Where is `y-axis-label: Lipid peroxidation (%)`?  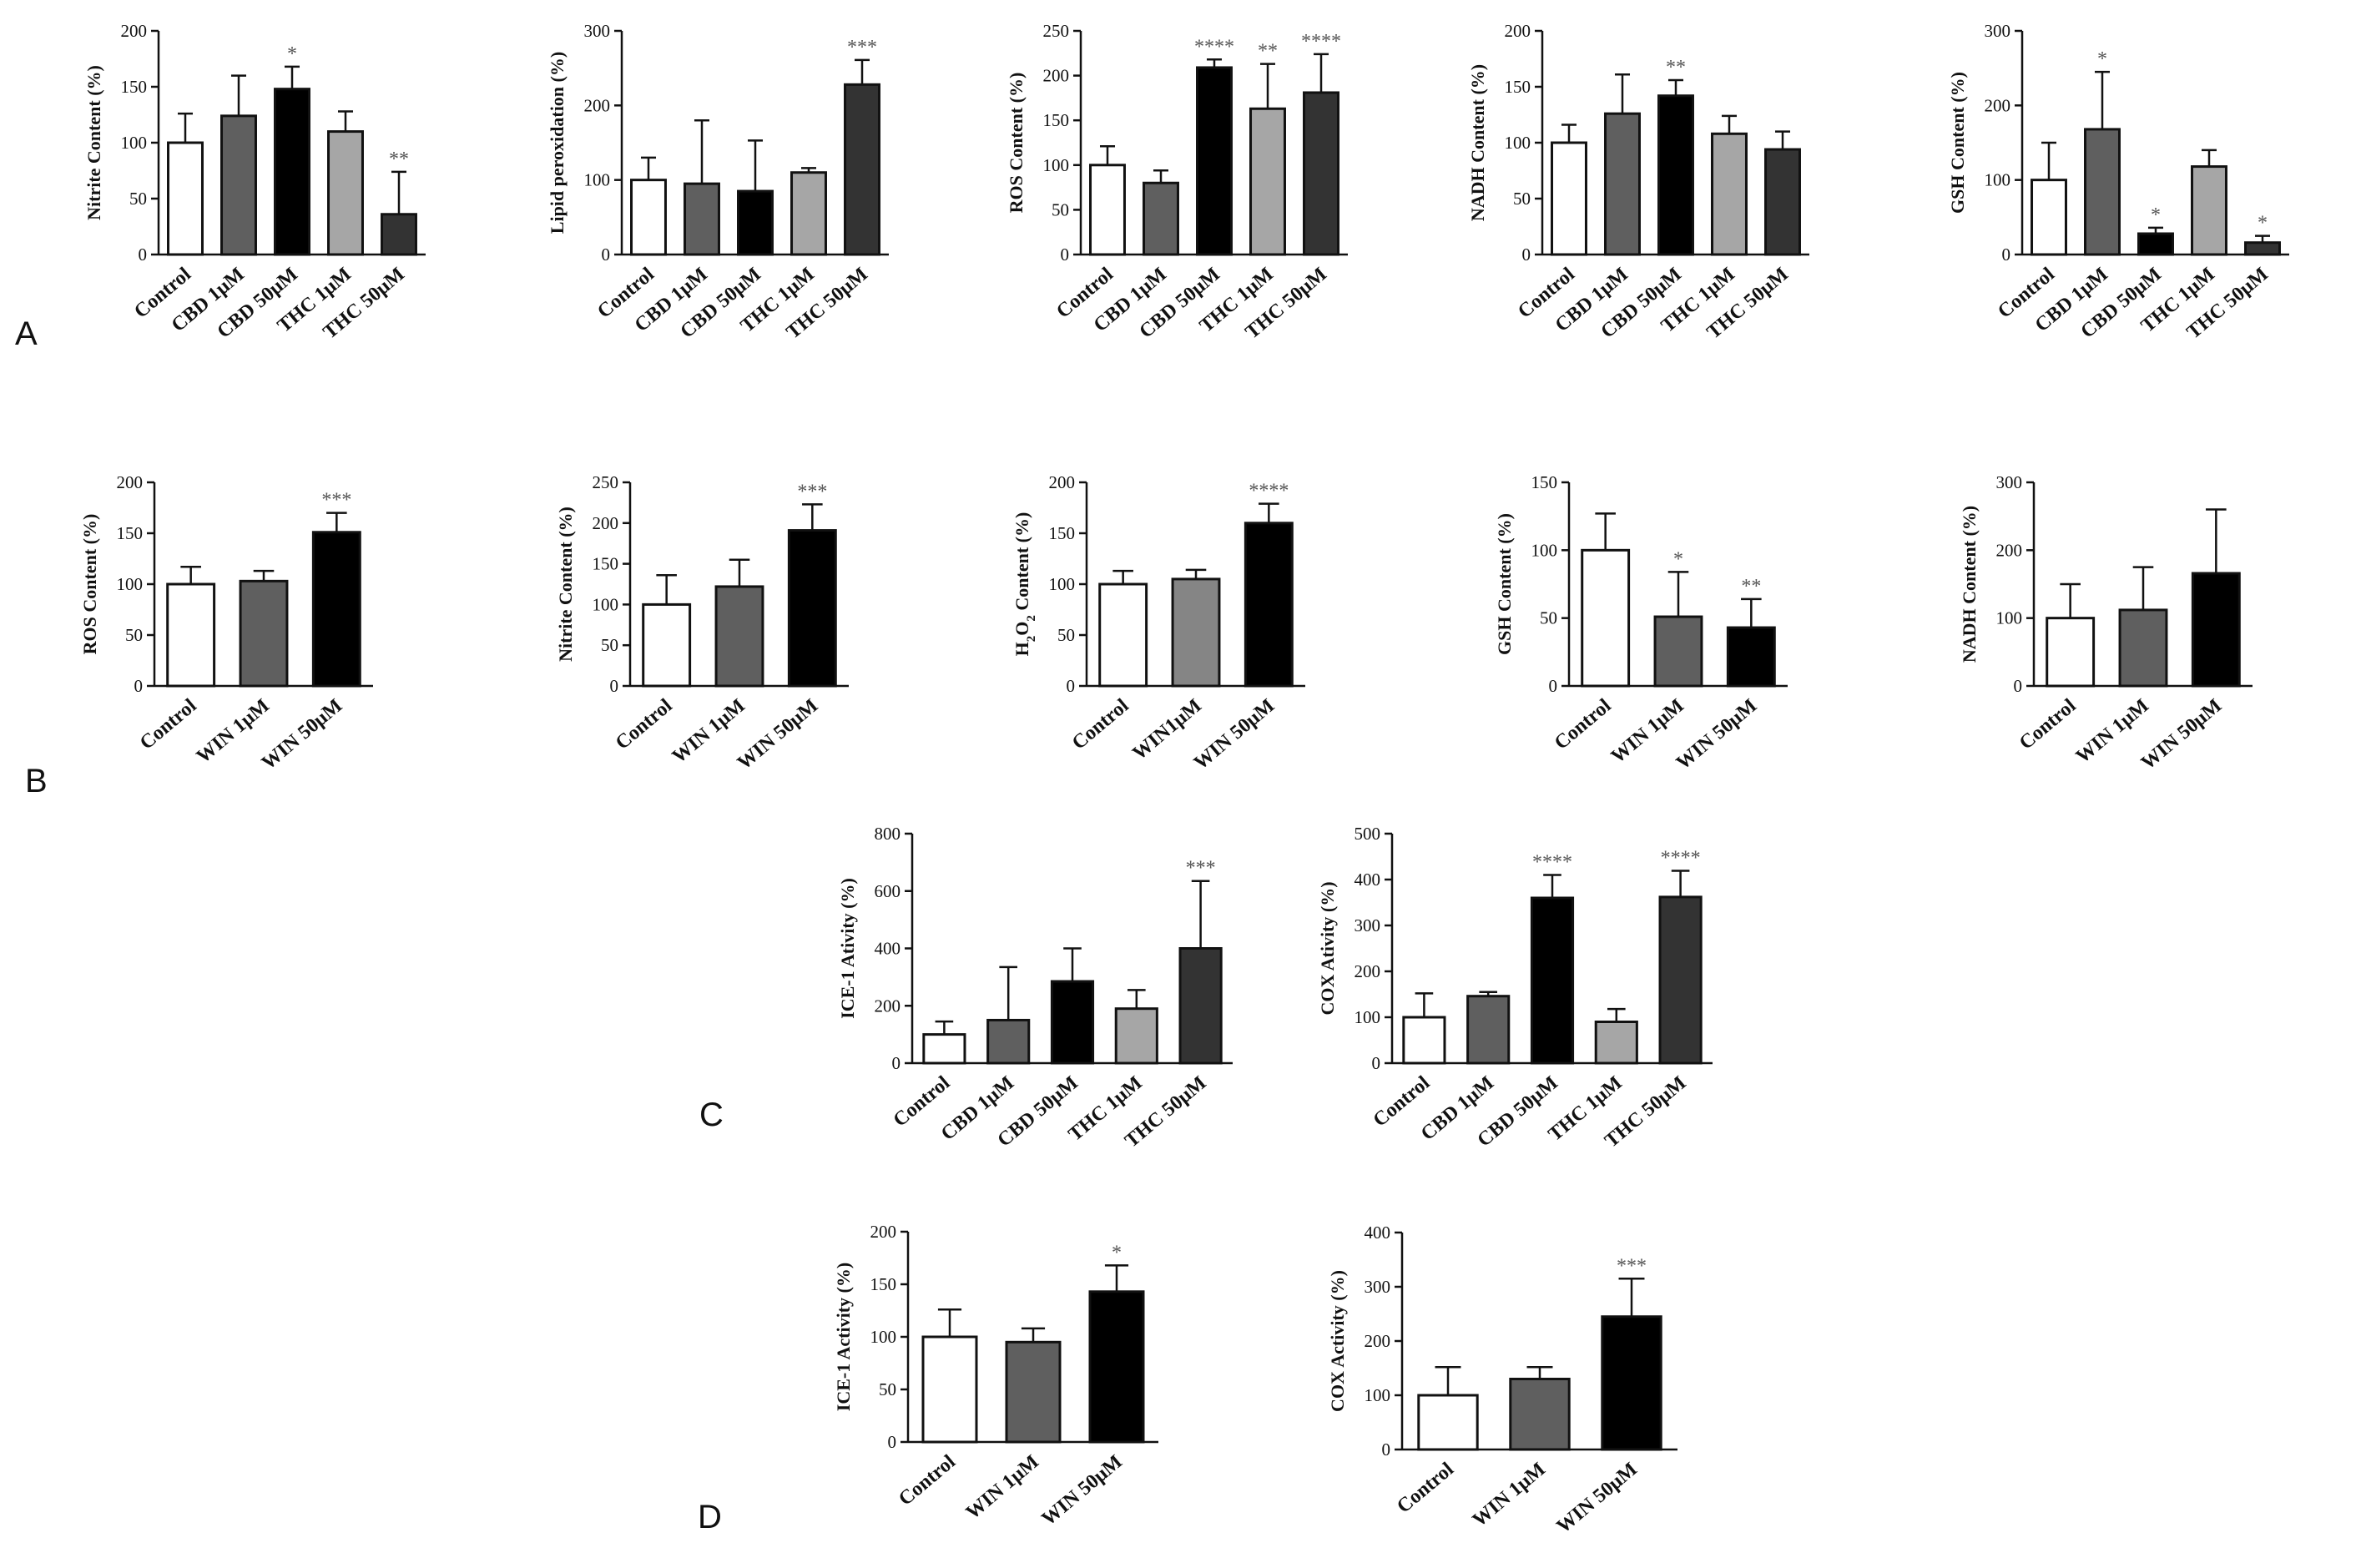 y-axis-label: Lipid peroxidation (%) is located at coordinates (557, 143).